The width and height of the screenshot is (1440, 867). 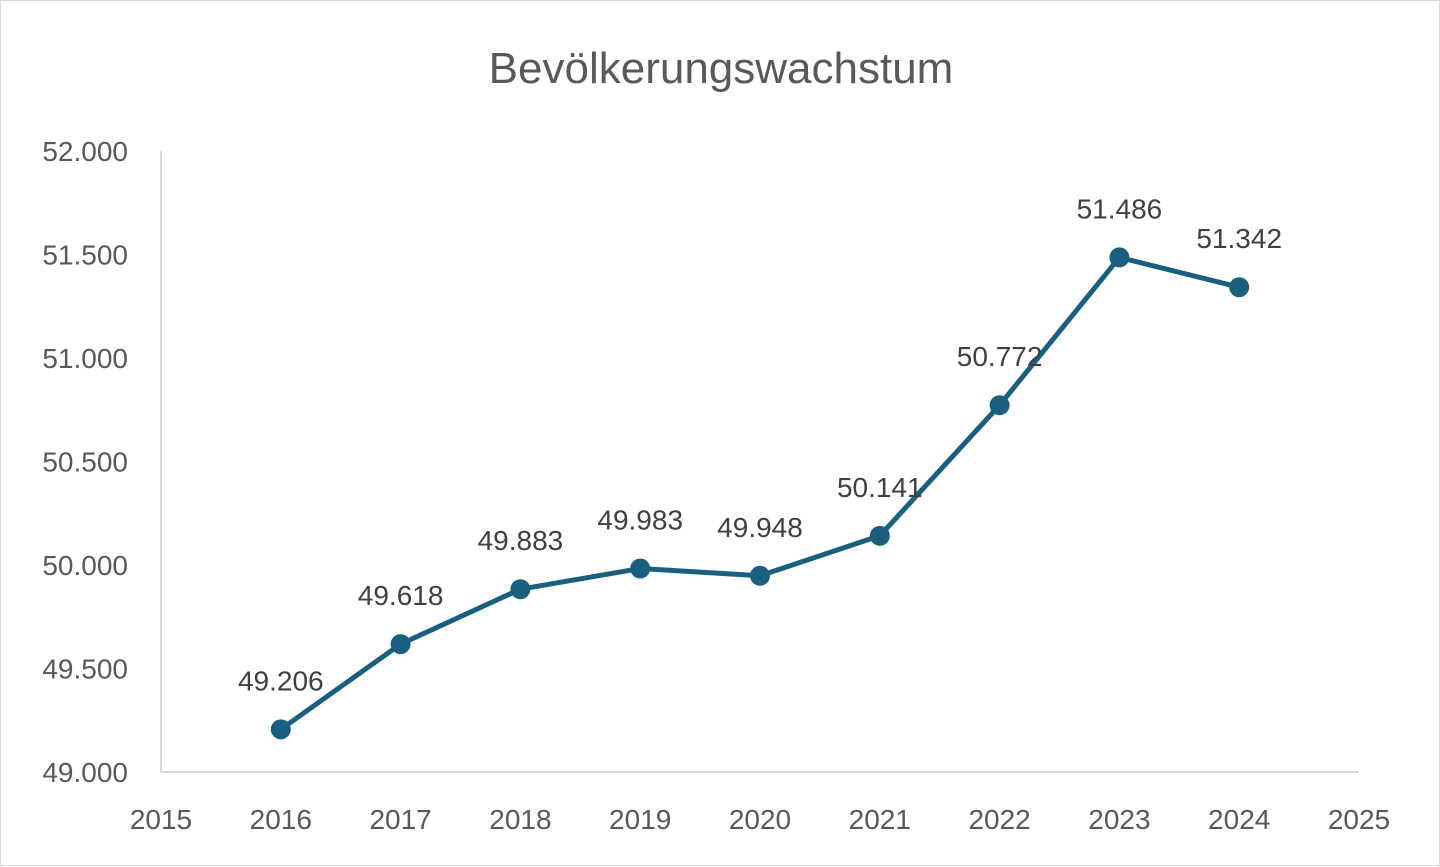 What do you see at coordinates (520, 819) in the screenshot?
I see `x-tick-label: 2018` at bounding box center [520, 819].